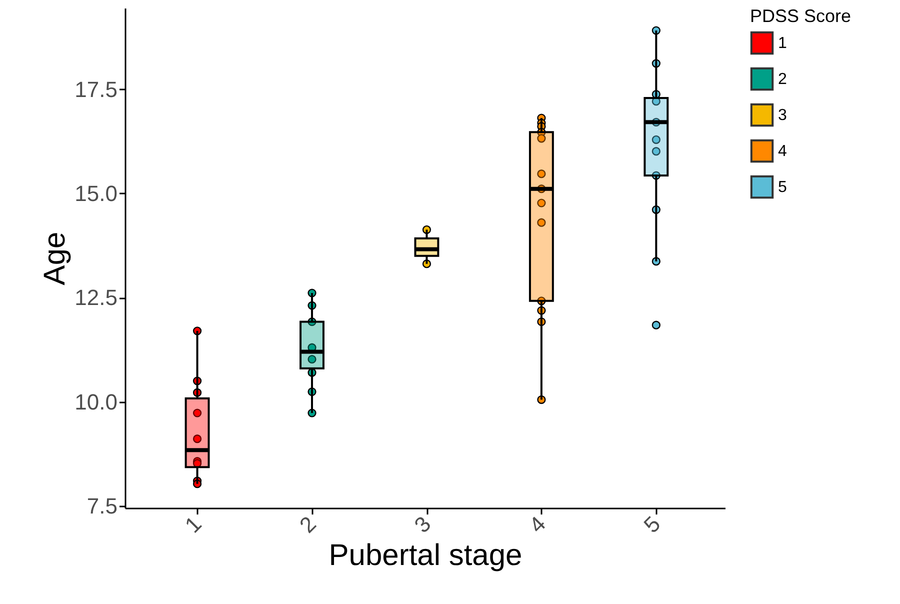 The height and width of the screenshot is (604, 900). What do you see at coordinates (801, 16) in the screenshot?
I see `legend-title: PDSS Score` at bounding box center [801, 16].